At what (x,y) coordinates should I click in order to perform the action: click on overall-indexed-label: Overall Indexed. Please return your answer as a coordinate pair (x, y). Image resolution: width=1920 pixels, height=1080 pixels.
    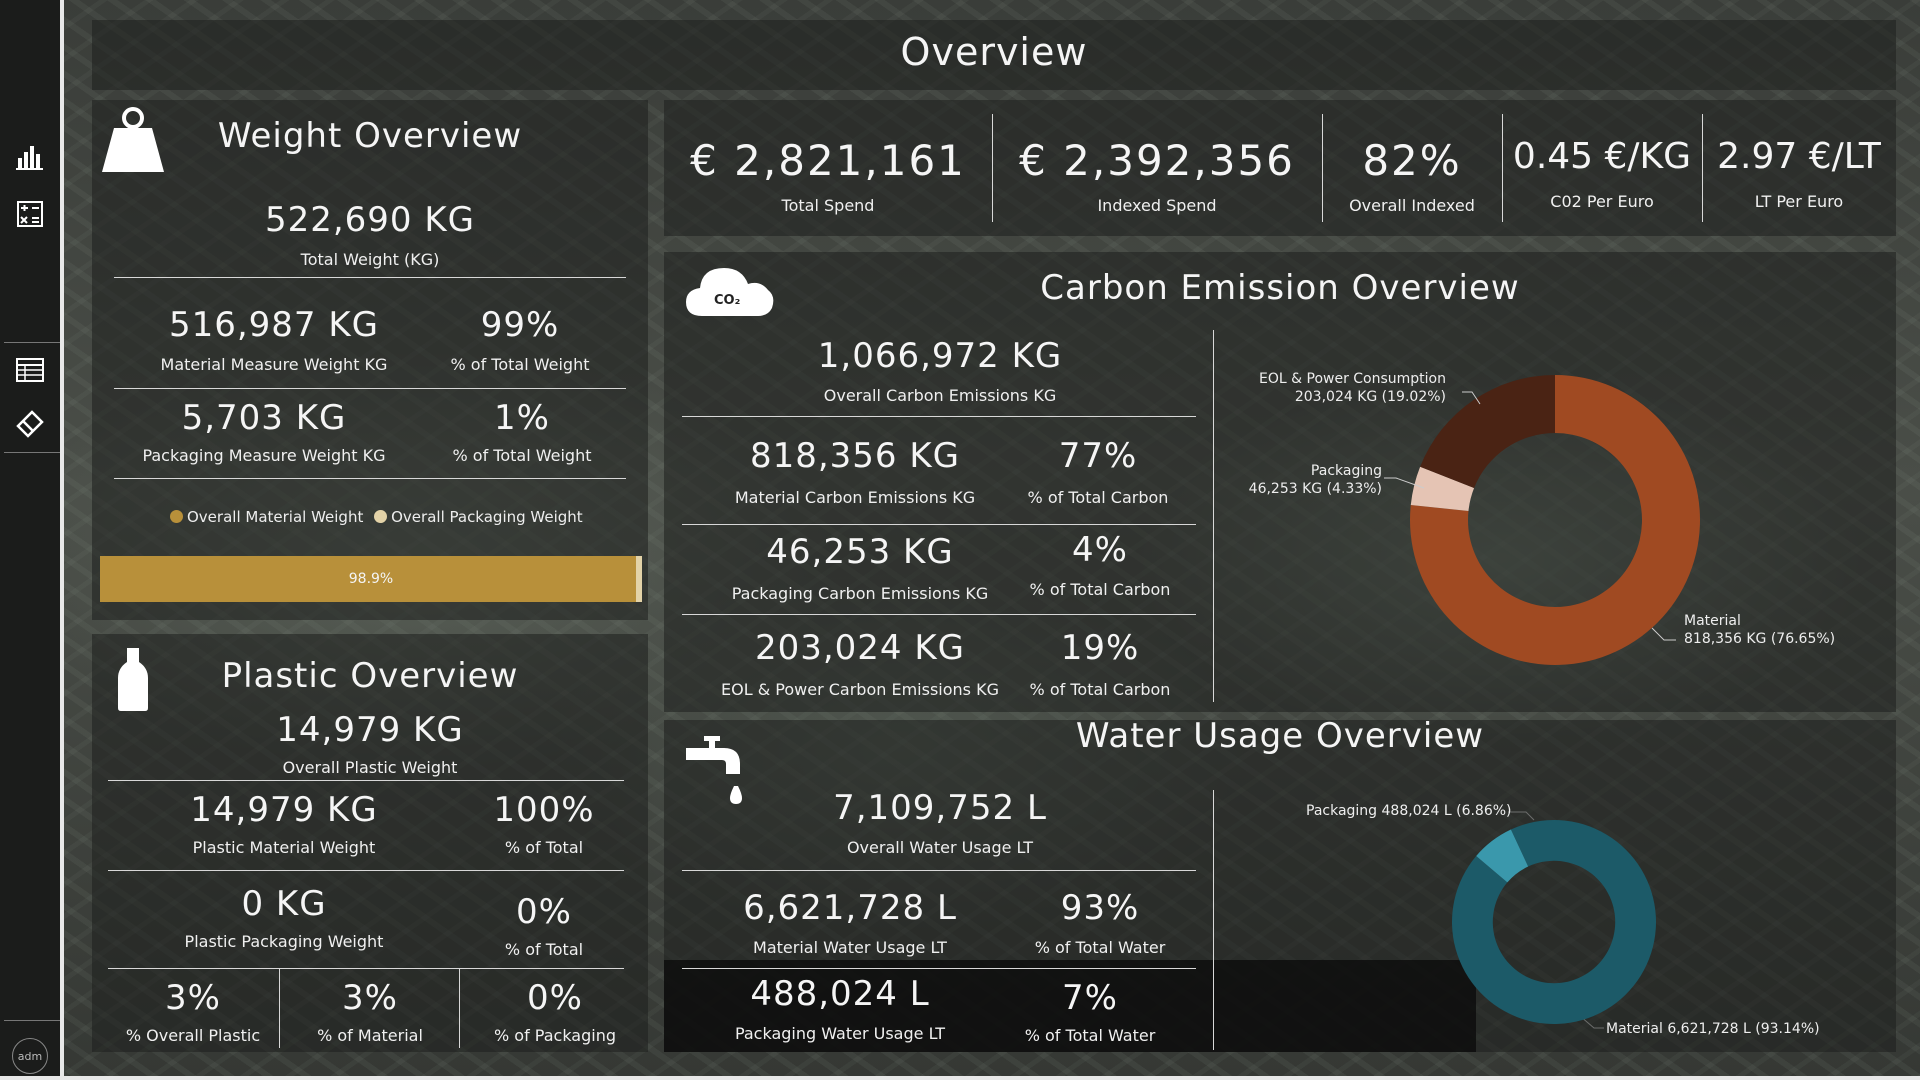
    Looking at the image, I should click on (1412, 205).